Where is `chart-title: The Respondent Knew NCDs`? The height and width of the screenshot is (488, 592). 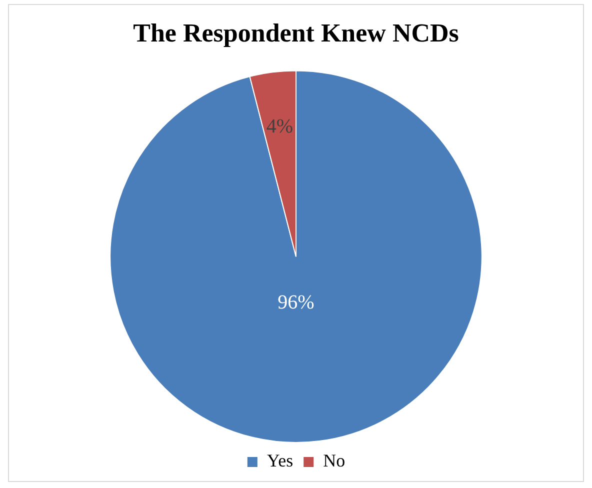 chart-title: The Respondent Knew NCDs is located at coordinates (296, 33).